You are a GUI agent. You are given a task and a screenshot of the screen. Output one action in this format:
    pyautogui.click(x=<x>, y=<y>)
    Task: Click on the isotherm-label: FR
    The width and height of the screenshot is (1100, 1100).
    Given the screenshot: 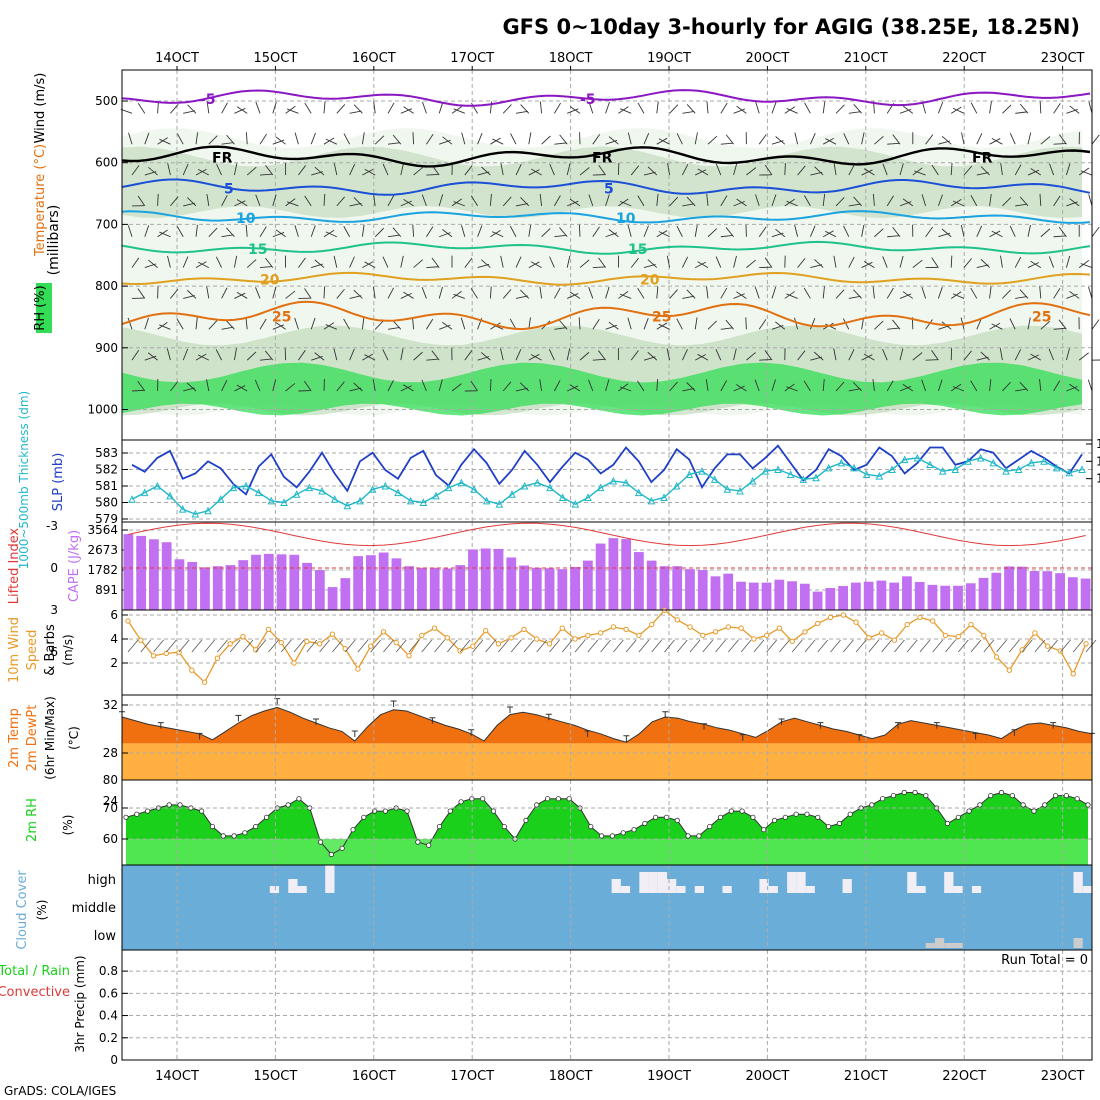 What is the action you would take?
    pyautogui.click(x=602, y=159)
    